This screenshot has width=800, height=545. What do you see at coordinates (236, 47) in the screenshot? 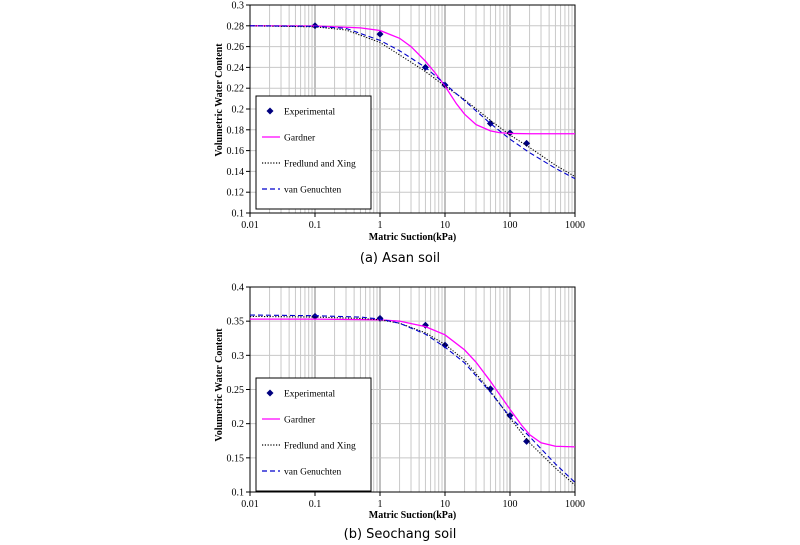
I see `y-tick-label: 0.26` at bounding box center [236, 47].